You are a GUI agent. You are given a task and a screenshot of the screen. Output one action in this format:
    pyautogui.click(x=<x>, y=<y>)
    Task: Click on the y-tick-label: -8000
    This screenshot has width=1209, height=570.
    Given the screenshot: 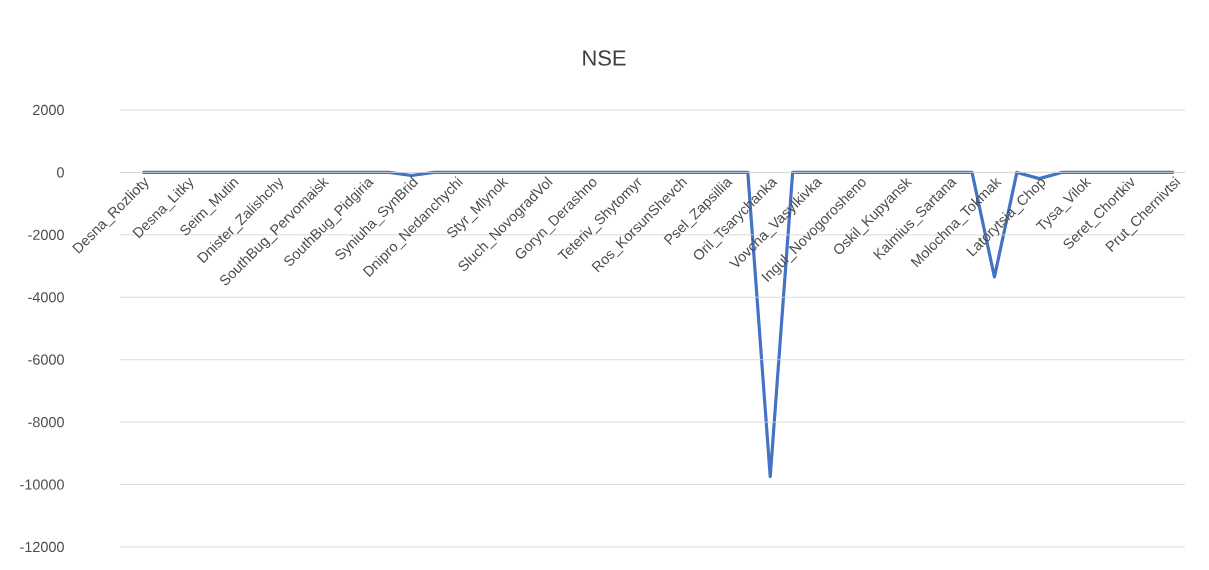 What is the action you would take?
    pyautogui.click(x=46, y=422)
    